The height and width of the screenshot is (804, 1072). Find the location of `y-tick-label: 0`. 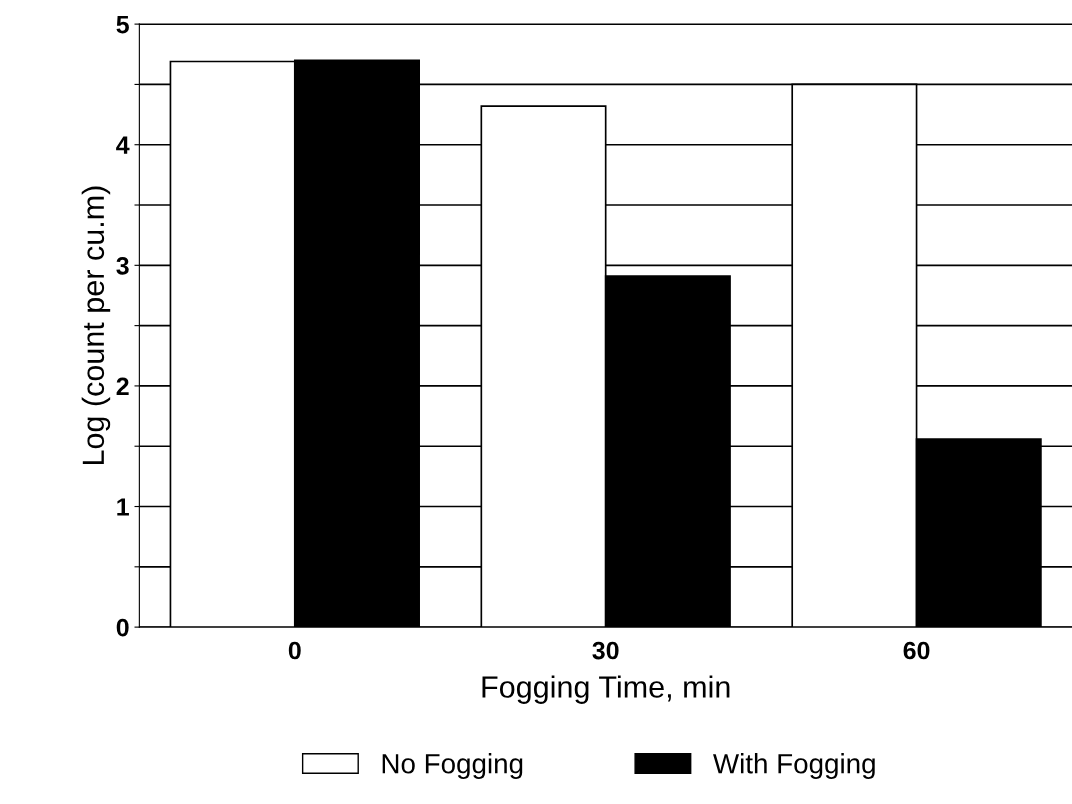

y-tick-label: 0 is located at coordinates (122, 627).